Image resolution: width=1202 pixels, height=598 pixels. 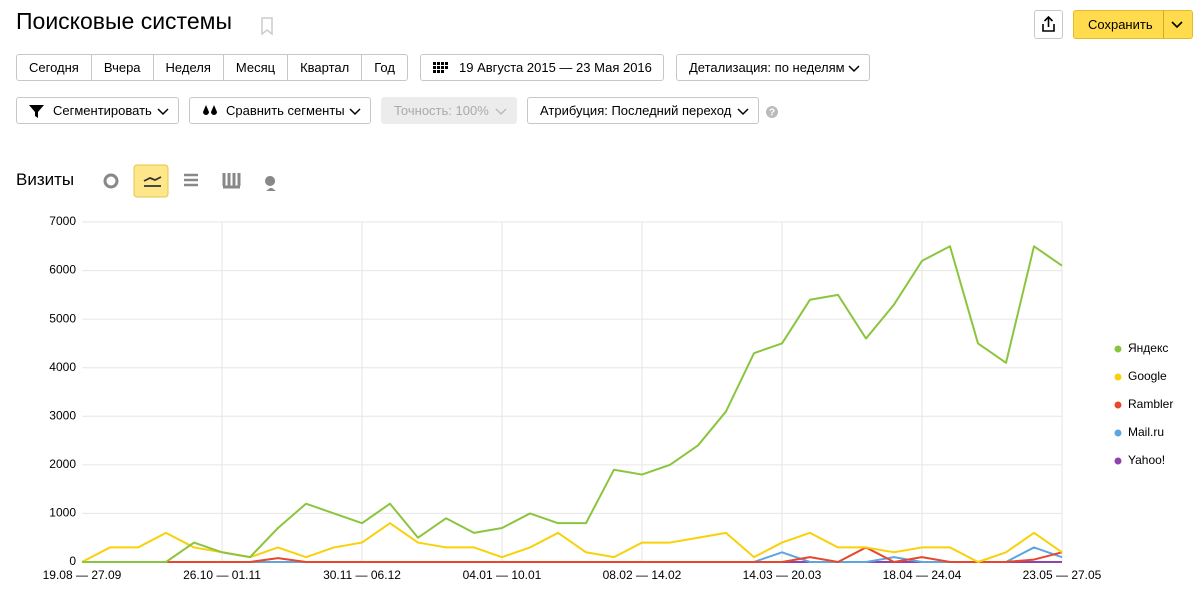 What do you see at coordinates (1146, 460) in the screenshot?
I see `legend-label: Yahoo!` at bounding box center [1146, 460].